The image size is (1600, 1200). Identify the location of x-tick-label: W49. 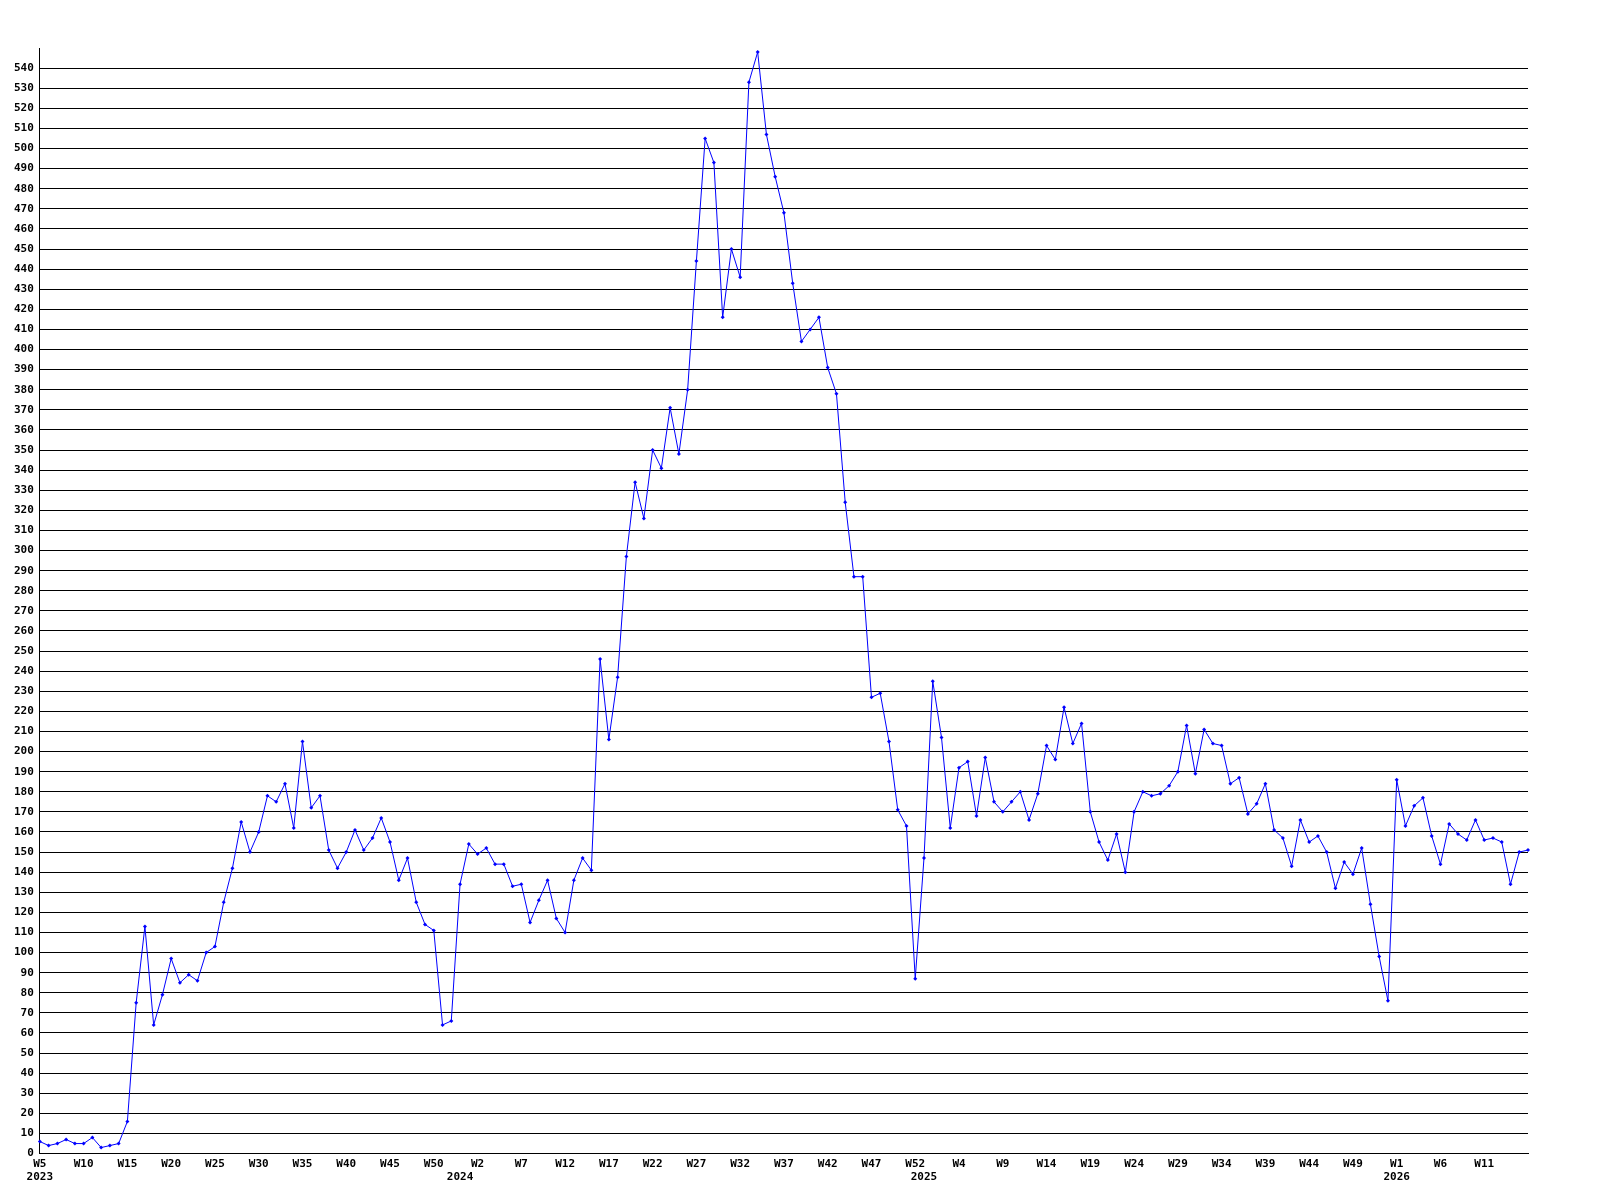
(1352, 1164).